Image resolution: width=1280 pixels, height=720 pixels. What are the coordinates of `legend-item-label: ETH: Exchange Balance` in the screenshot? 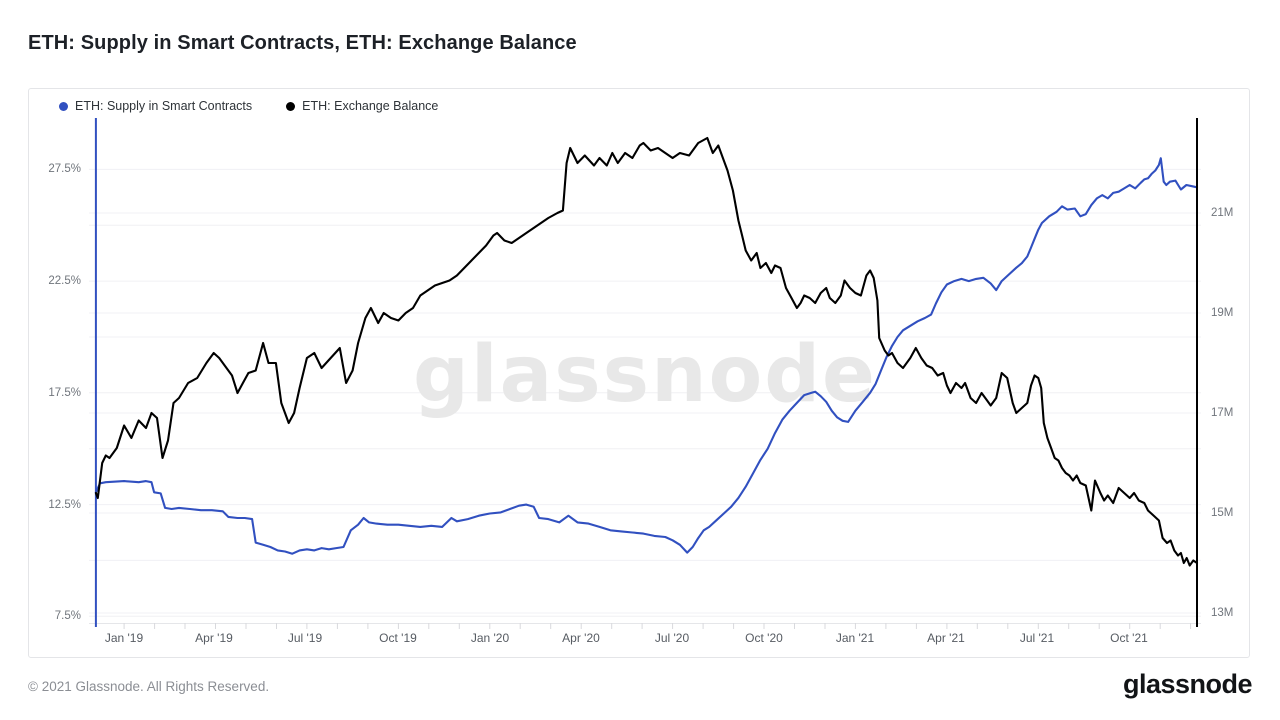 It's located at (370, 106).